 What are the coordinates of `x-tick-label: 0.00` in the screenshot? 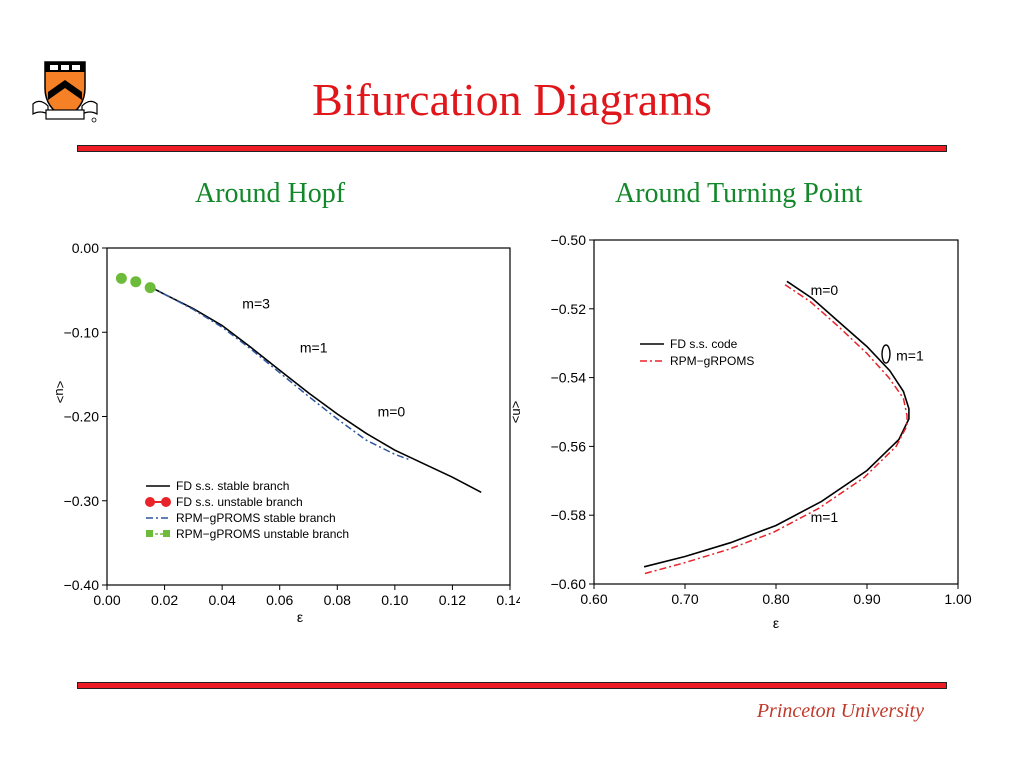 It's located at (106, 600).